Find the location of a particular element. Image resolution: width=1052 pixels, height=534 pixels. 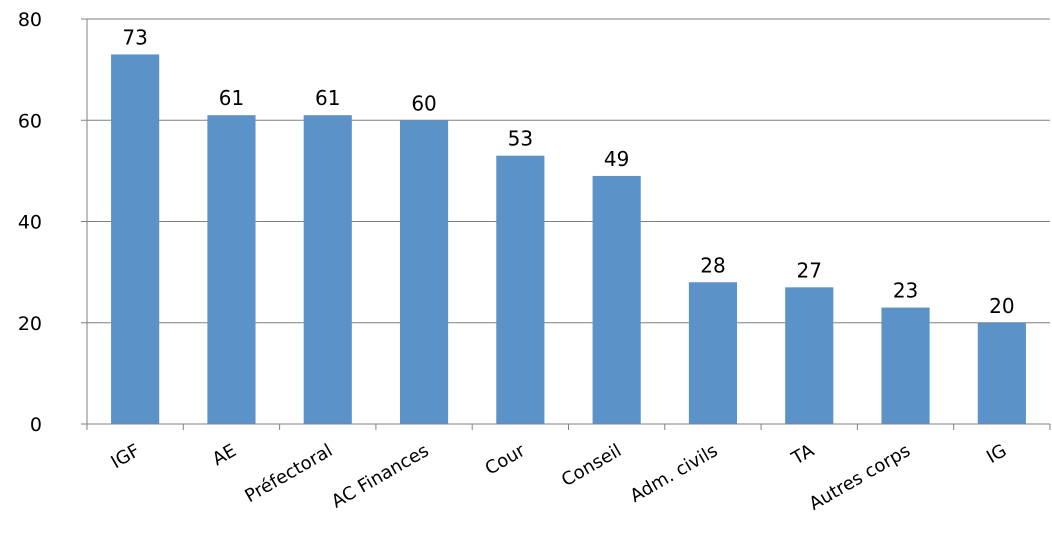

y-tick-label: 20 is located at coordinates (30, 324).